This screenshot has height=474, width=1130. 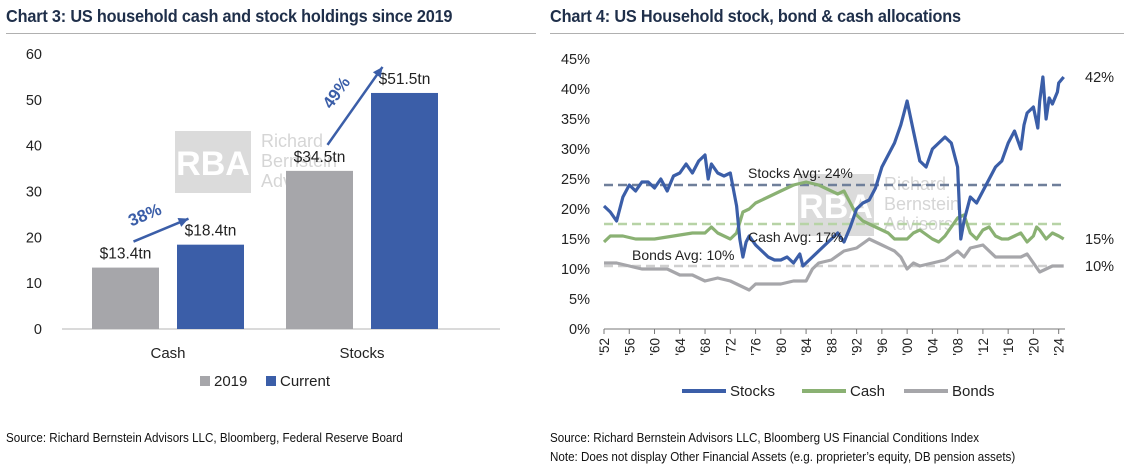 I want to click on chart-3-y-tick-label: 40, so click(x=34, y=147).